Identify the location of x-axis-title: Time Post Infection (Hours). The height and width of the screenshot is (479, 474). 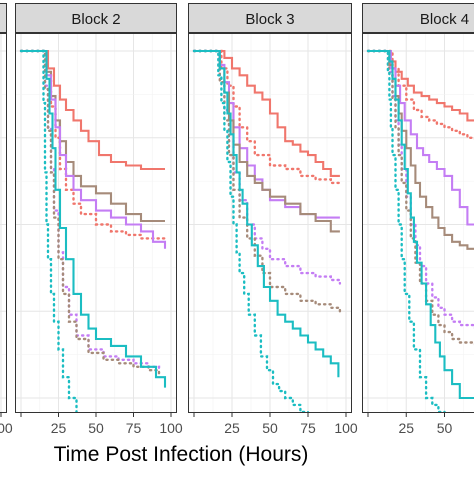
(181, 454).